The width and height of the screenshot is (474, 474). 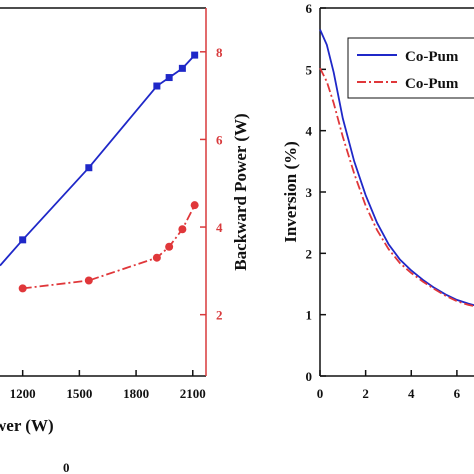 I want to click on legend: Co-Pum Co-Pum, so click(x=410, y=68).